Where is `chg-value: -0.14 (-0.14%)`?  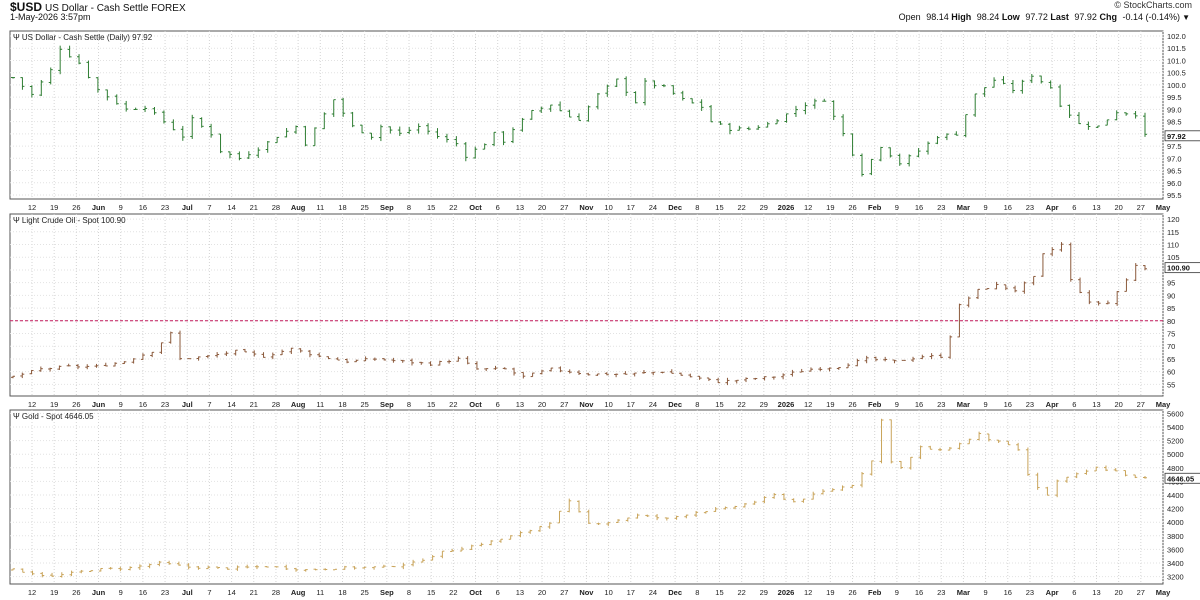
chg-value: -0.14 (-0.14%) is located at coordinates (1151, 17).